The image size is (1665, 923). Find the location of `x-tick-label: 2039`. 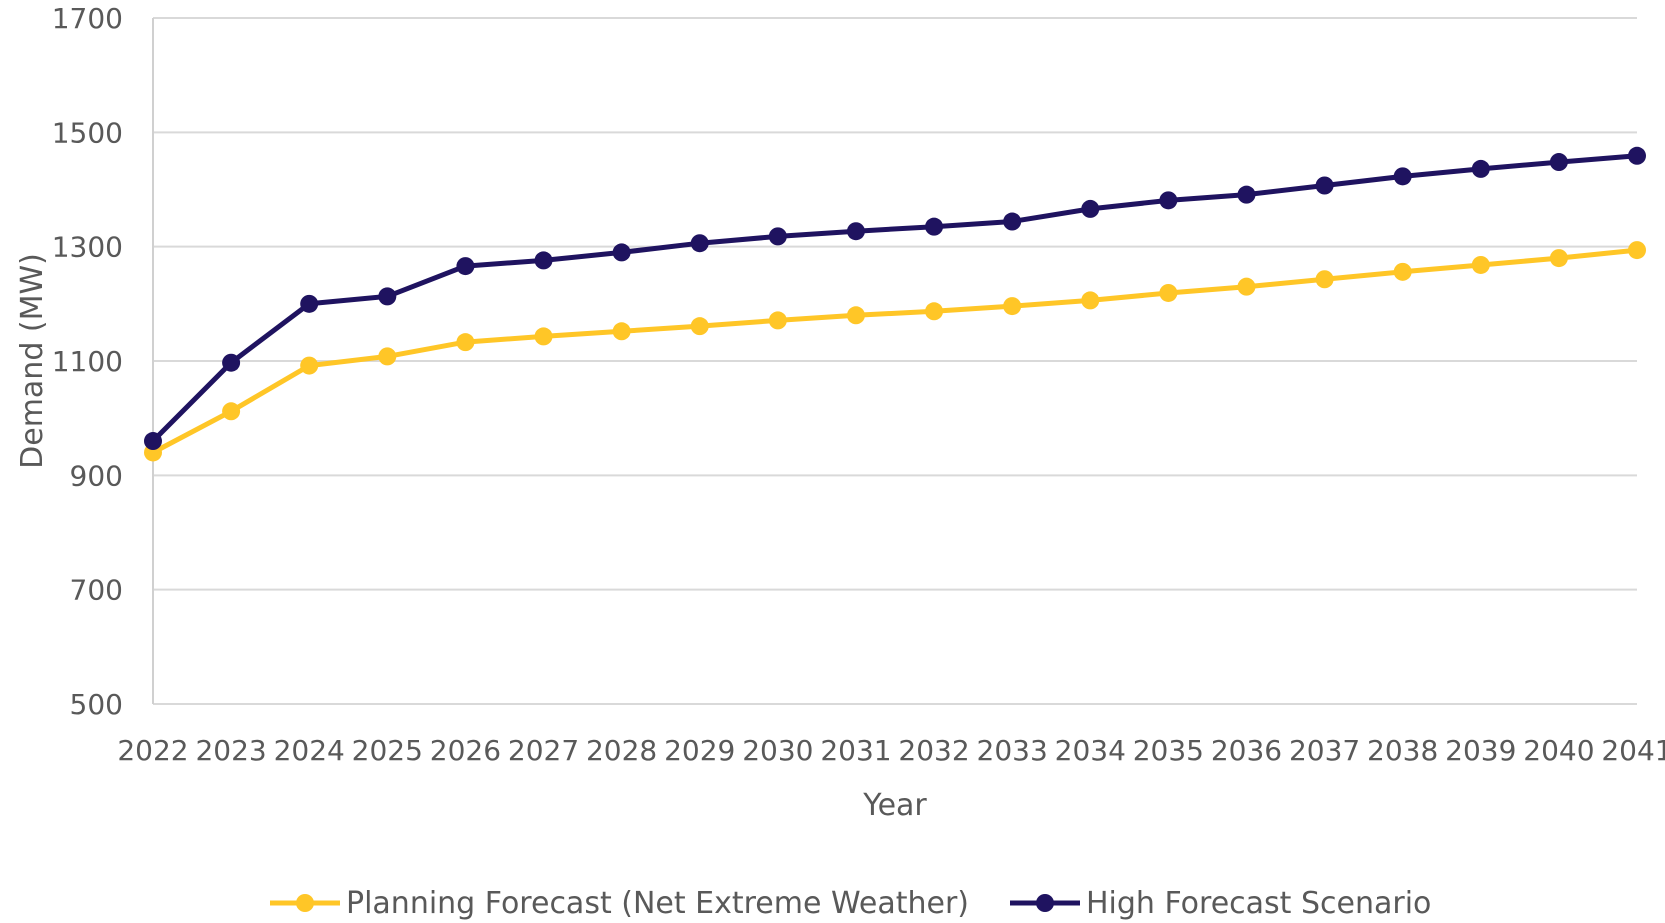

x-tick-label: 2039 is located at coordinates (1480, 750).